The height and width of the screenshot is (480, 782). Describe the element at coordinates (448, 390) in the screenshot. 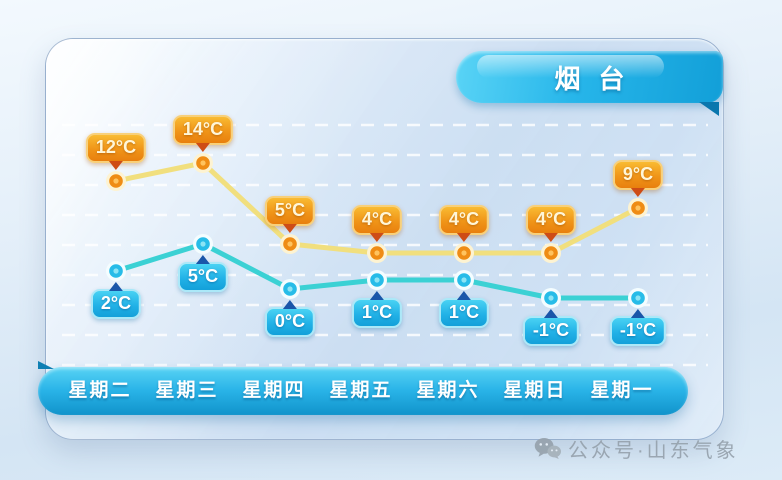

I see `weekday-label: 星期六` at that location.